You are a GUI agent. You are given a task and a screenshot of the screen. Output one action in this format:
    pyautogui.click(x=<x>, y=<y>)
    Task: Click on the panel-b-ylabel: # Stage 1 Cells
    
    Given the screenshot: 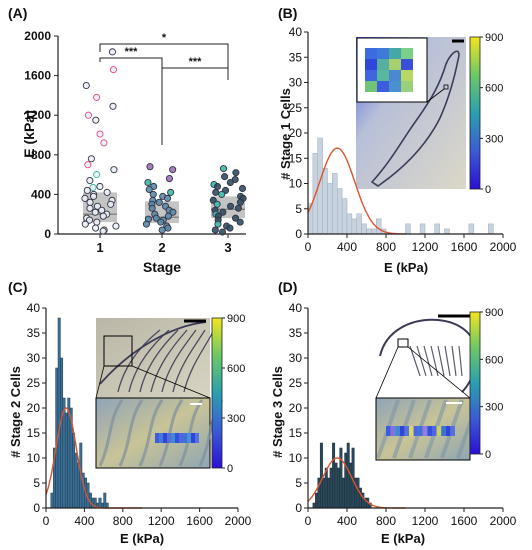 What is the action you would take?
    pyautogui.click(x=285, y=134)
    